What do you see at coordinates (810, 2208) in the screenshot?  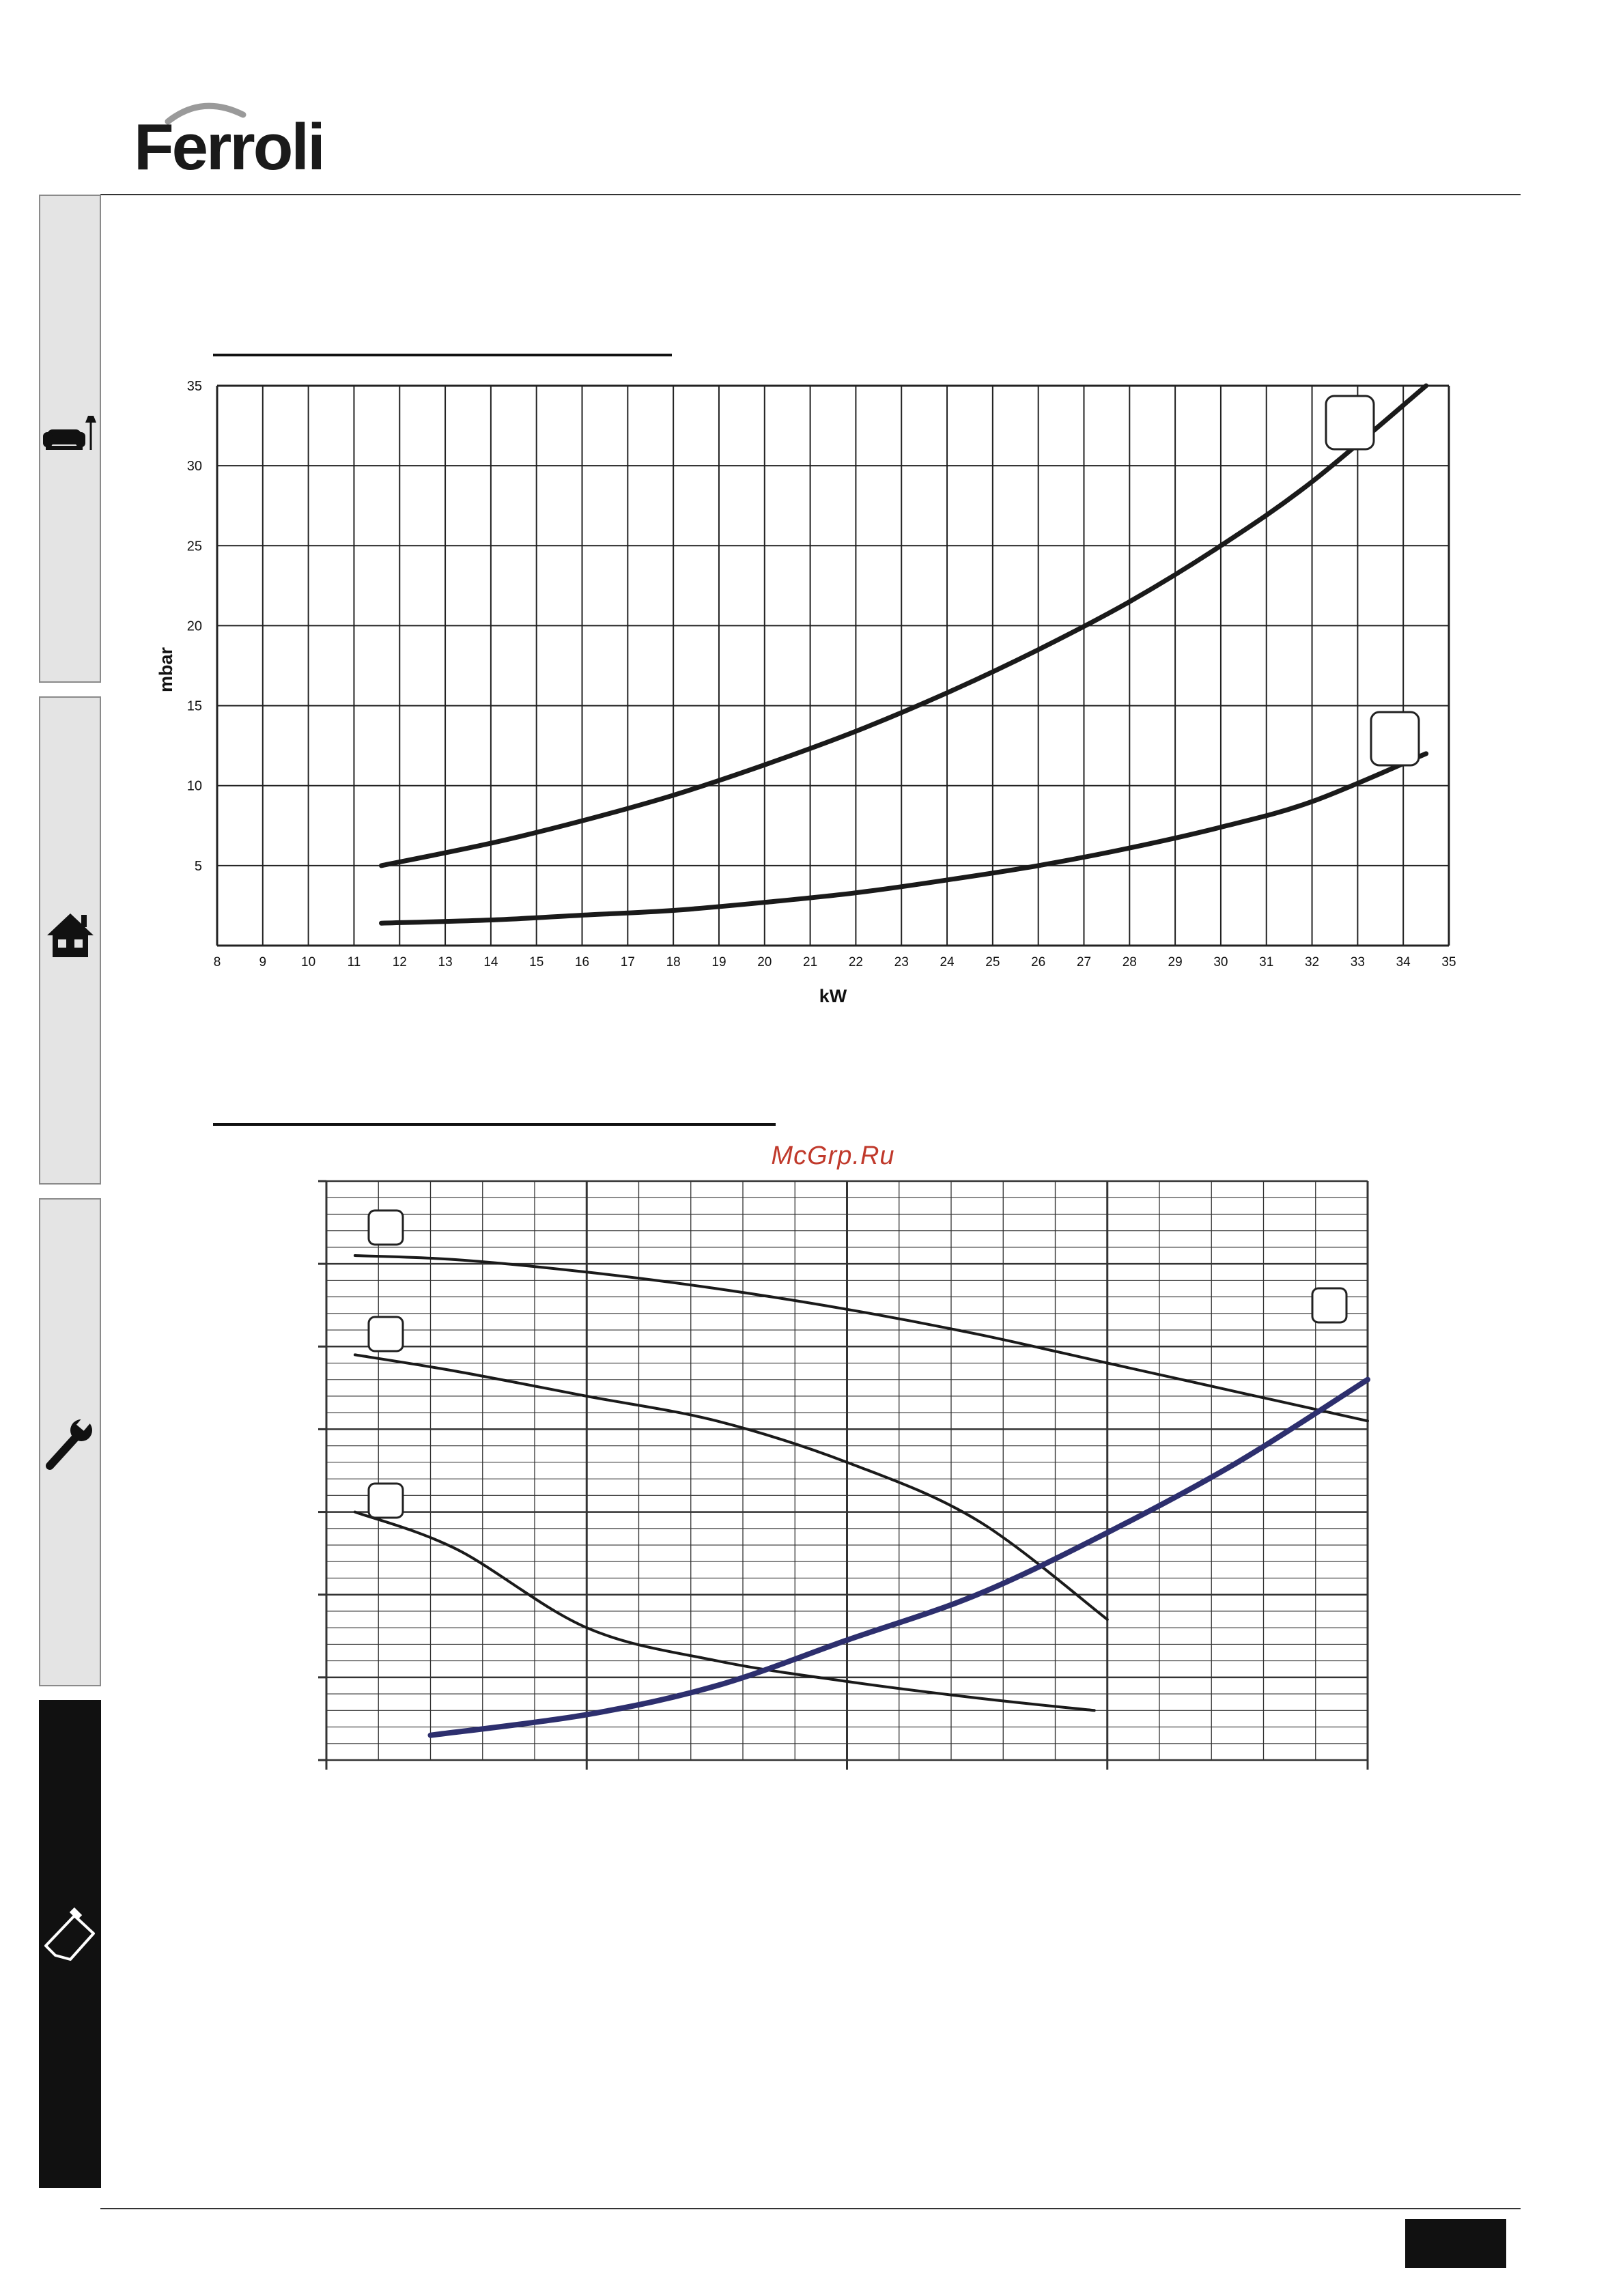 I see `footer-rule` at bounding box center [810, 2208].